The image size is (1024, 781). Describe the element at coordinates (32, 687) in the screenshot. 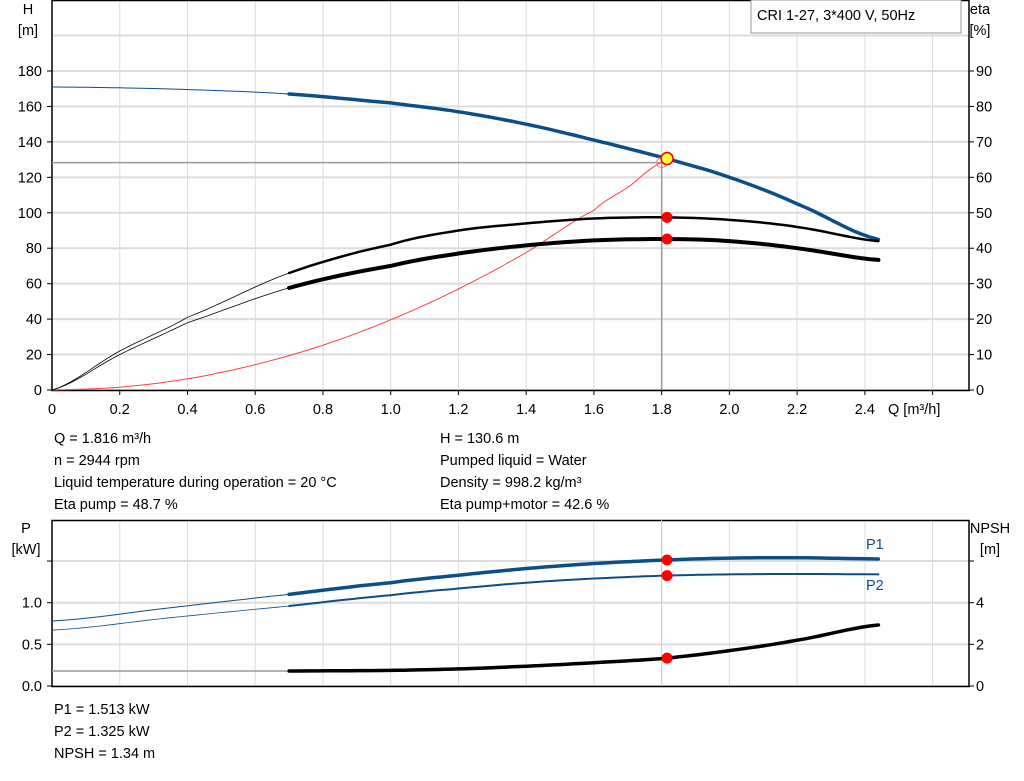

I see `y-left-tick-label: 0.0` at that location.